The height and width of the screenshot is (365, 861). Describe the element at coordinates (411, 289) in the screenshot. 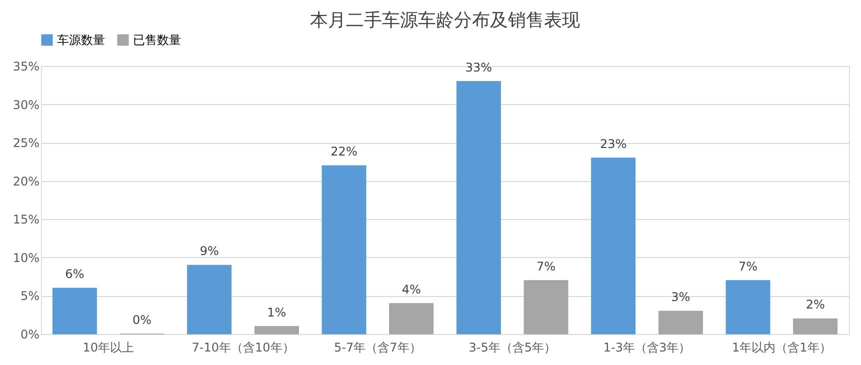

I see `data-label: 4%` at that location.